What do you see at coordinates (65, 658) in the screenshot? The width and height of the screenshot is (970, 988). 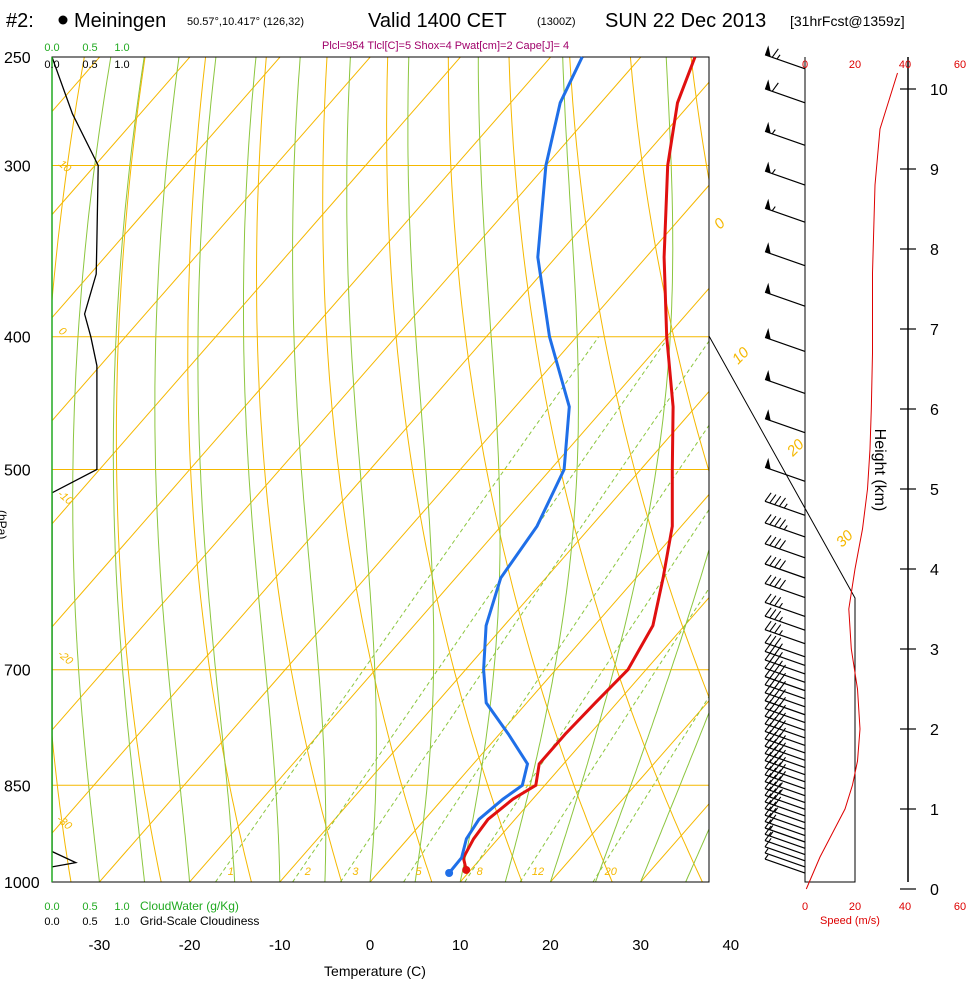 I see `dry-adiabat-label: -20` at bounding box center [65, 658].